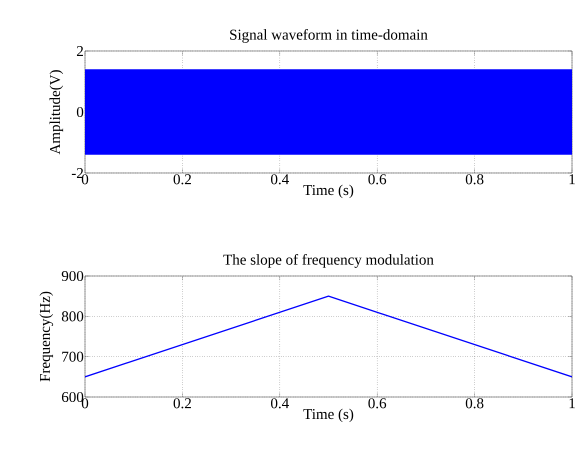 This screenshot has height=450, width=577. What do you see at coordinates (328, 261) in the screenshot?
I see `chart-title: The slope of frequency modulation` at bounding box center [328, 261].